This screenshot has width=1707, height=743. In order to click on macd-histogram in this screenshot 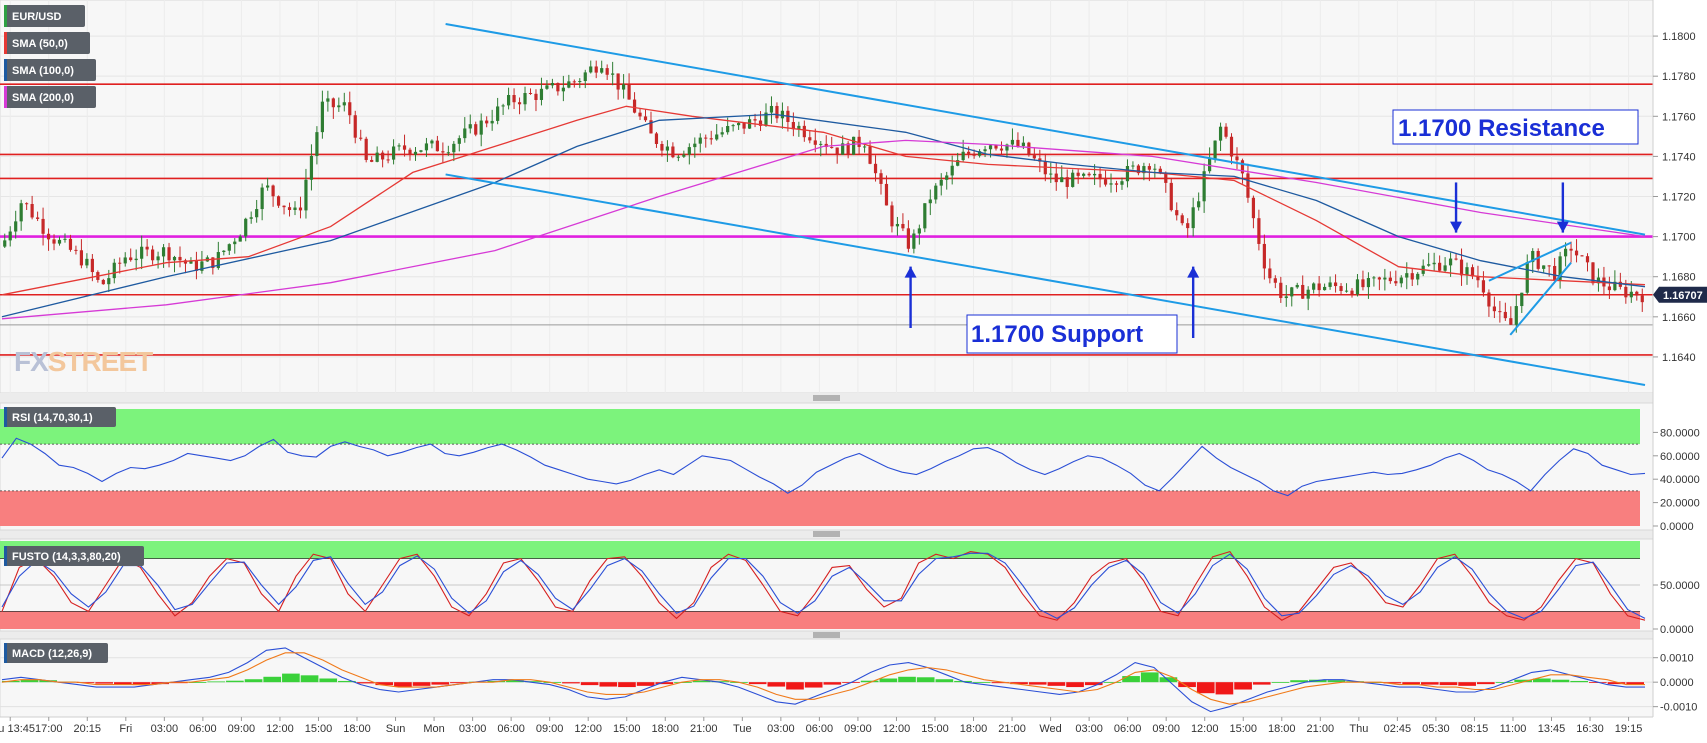, I will do `click(823, 683)`.